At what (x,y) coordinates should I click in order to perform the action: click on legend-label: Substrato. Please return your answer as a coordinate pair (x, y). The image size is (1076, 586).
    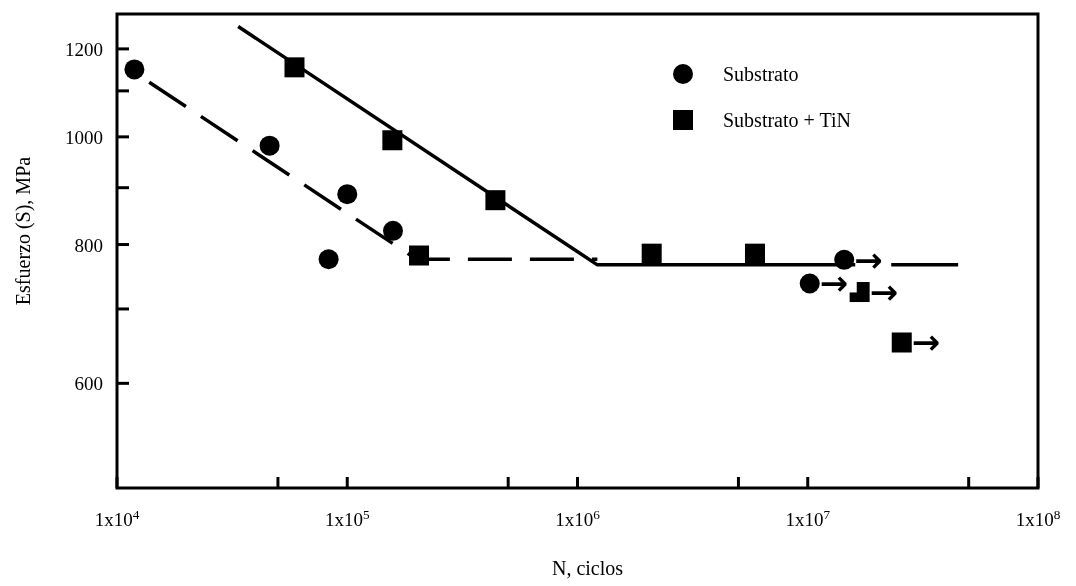
    Looking at the image, I should click on (761, 74).